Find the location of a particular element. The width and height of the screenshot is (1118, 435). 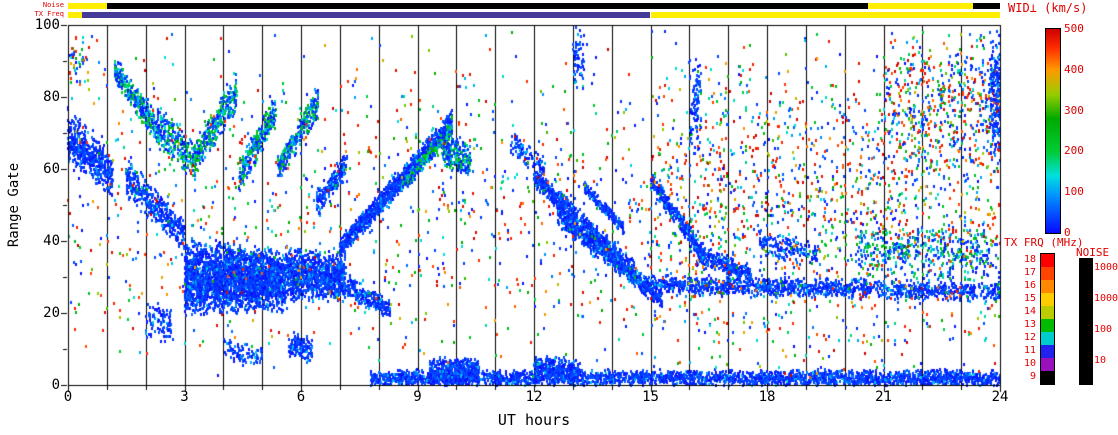

noise-strip-label: Noise is located at coordinates (53, 5).